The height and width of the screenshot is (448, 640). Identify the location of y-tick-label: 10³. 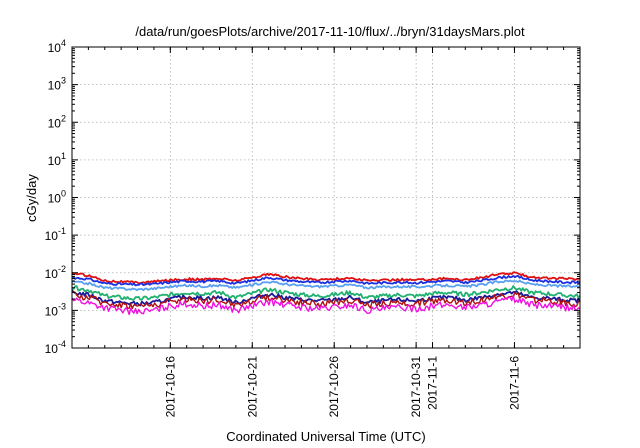
(57, 84).